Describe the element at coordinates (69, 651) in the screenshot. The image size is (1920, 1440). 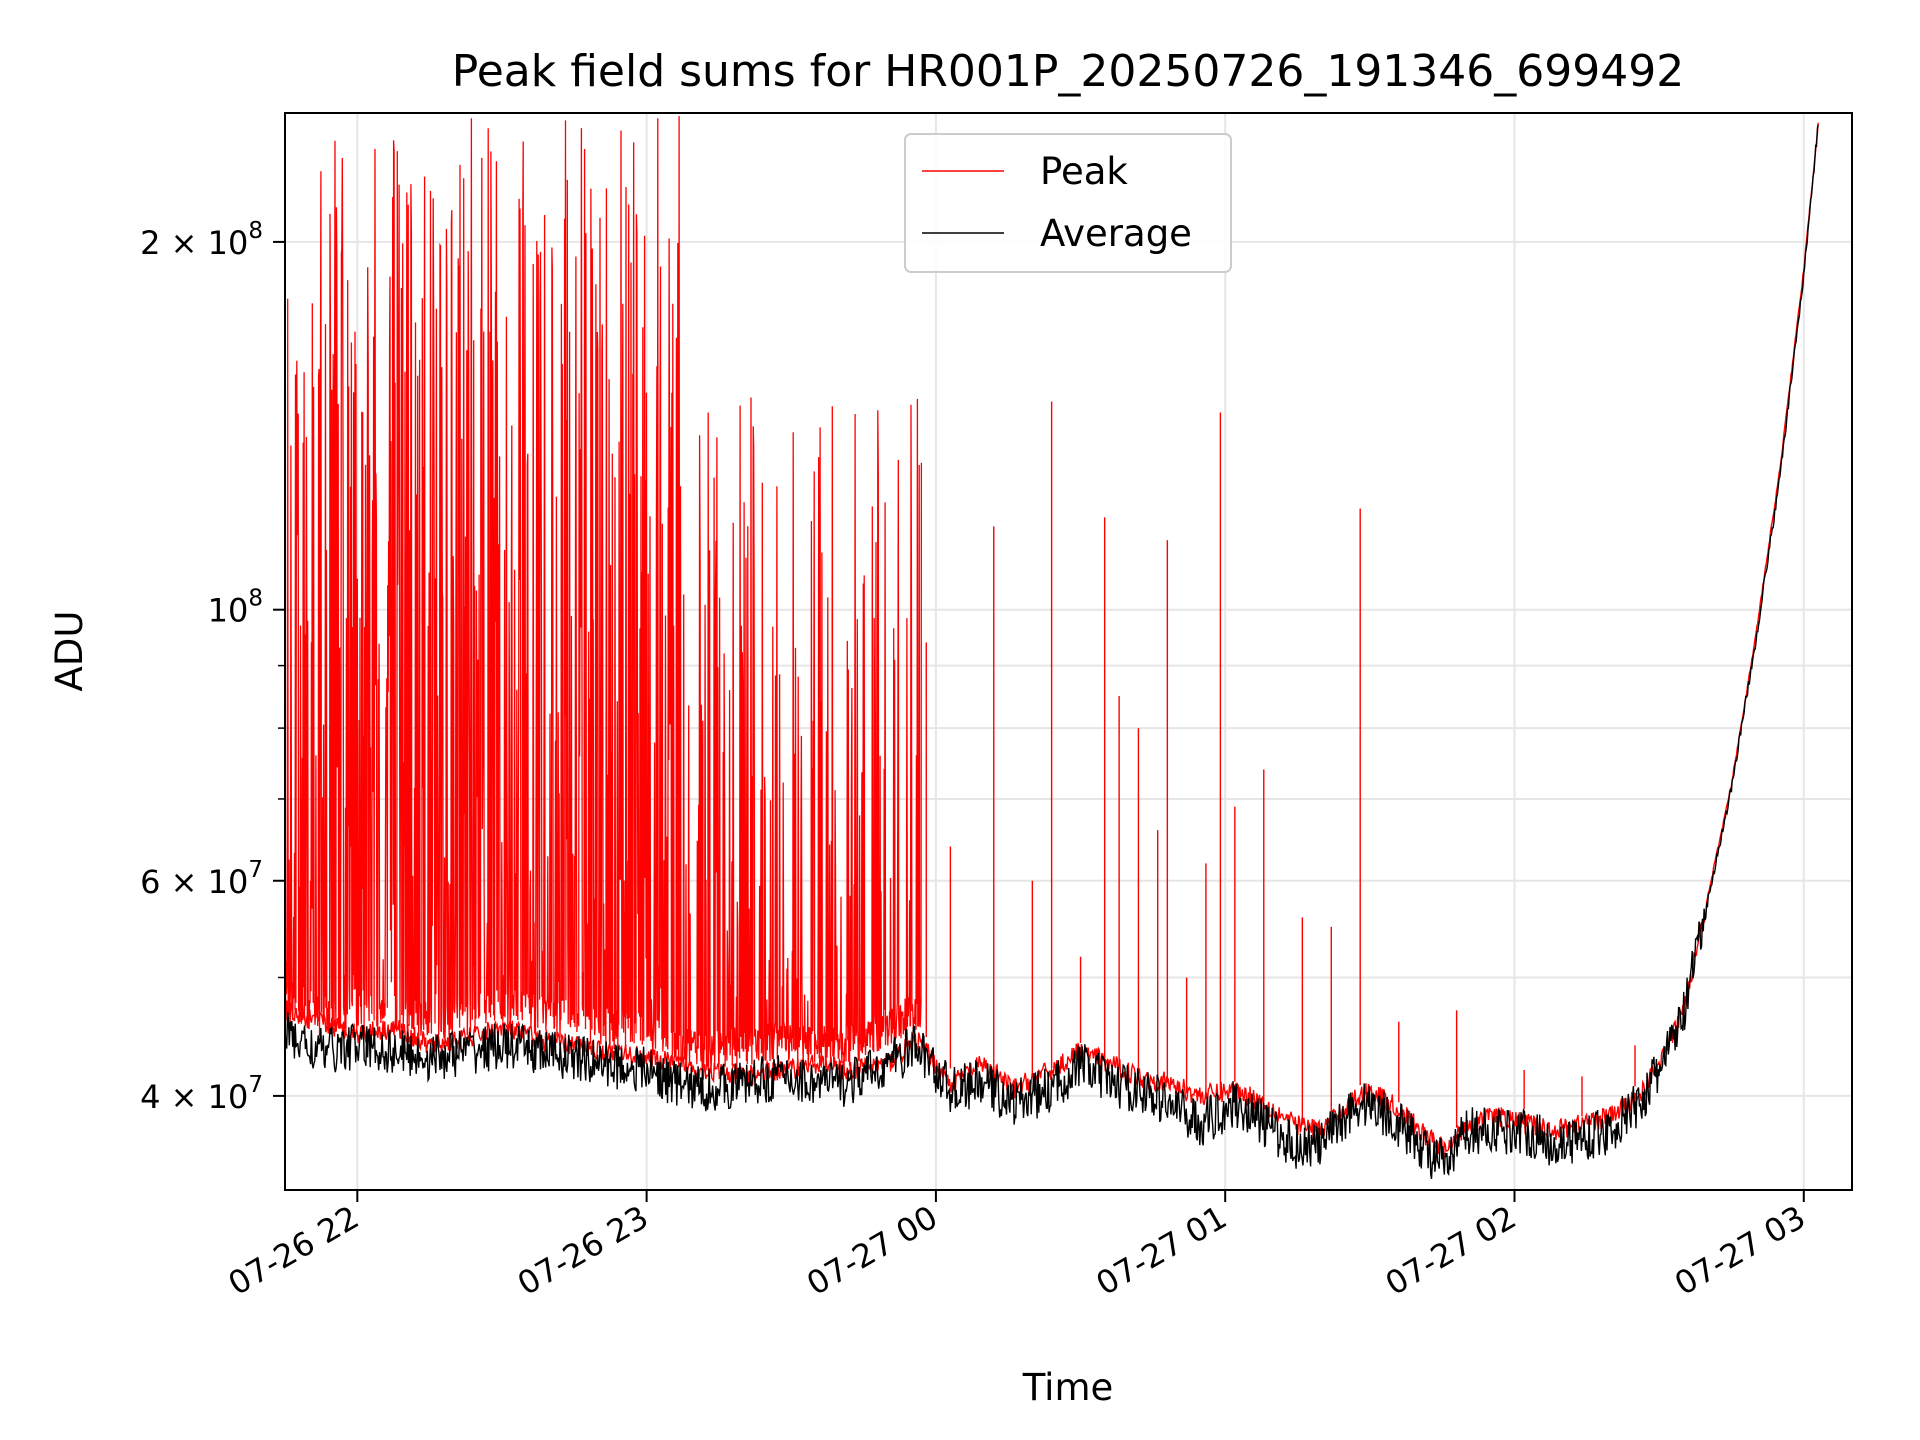
I see `y-axis-label: ADU` at that location.